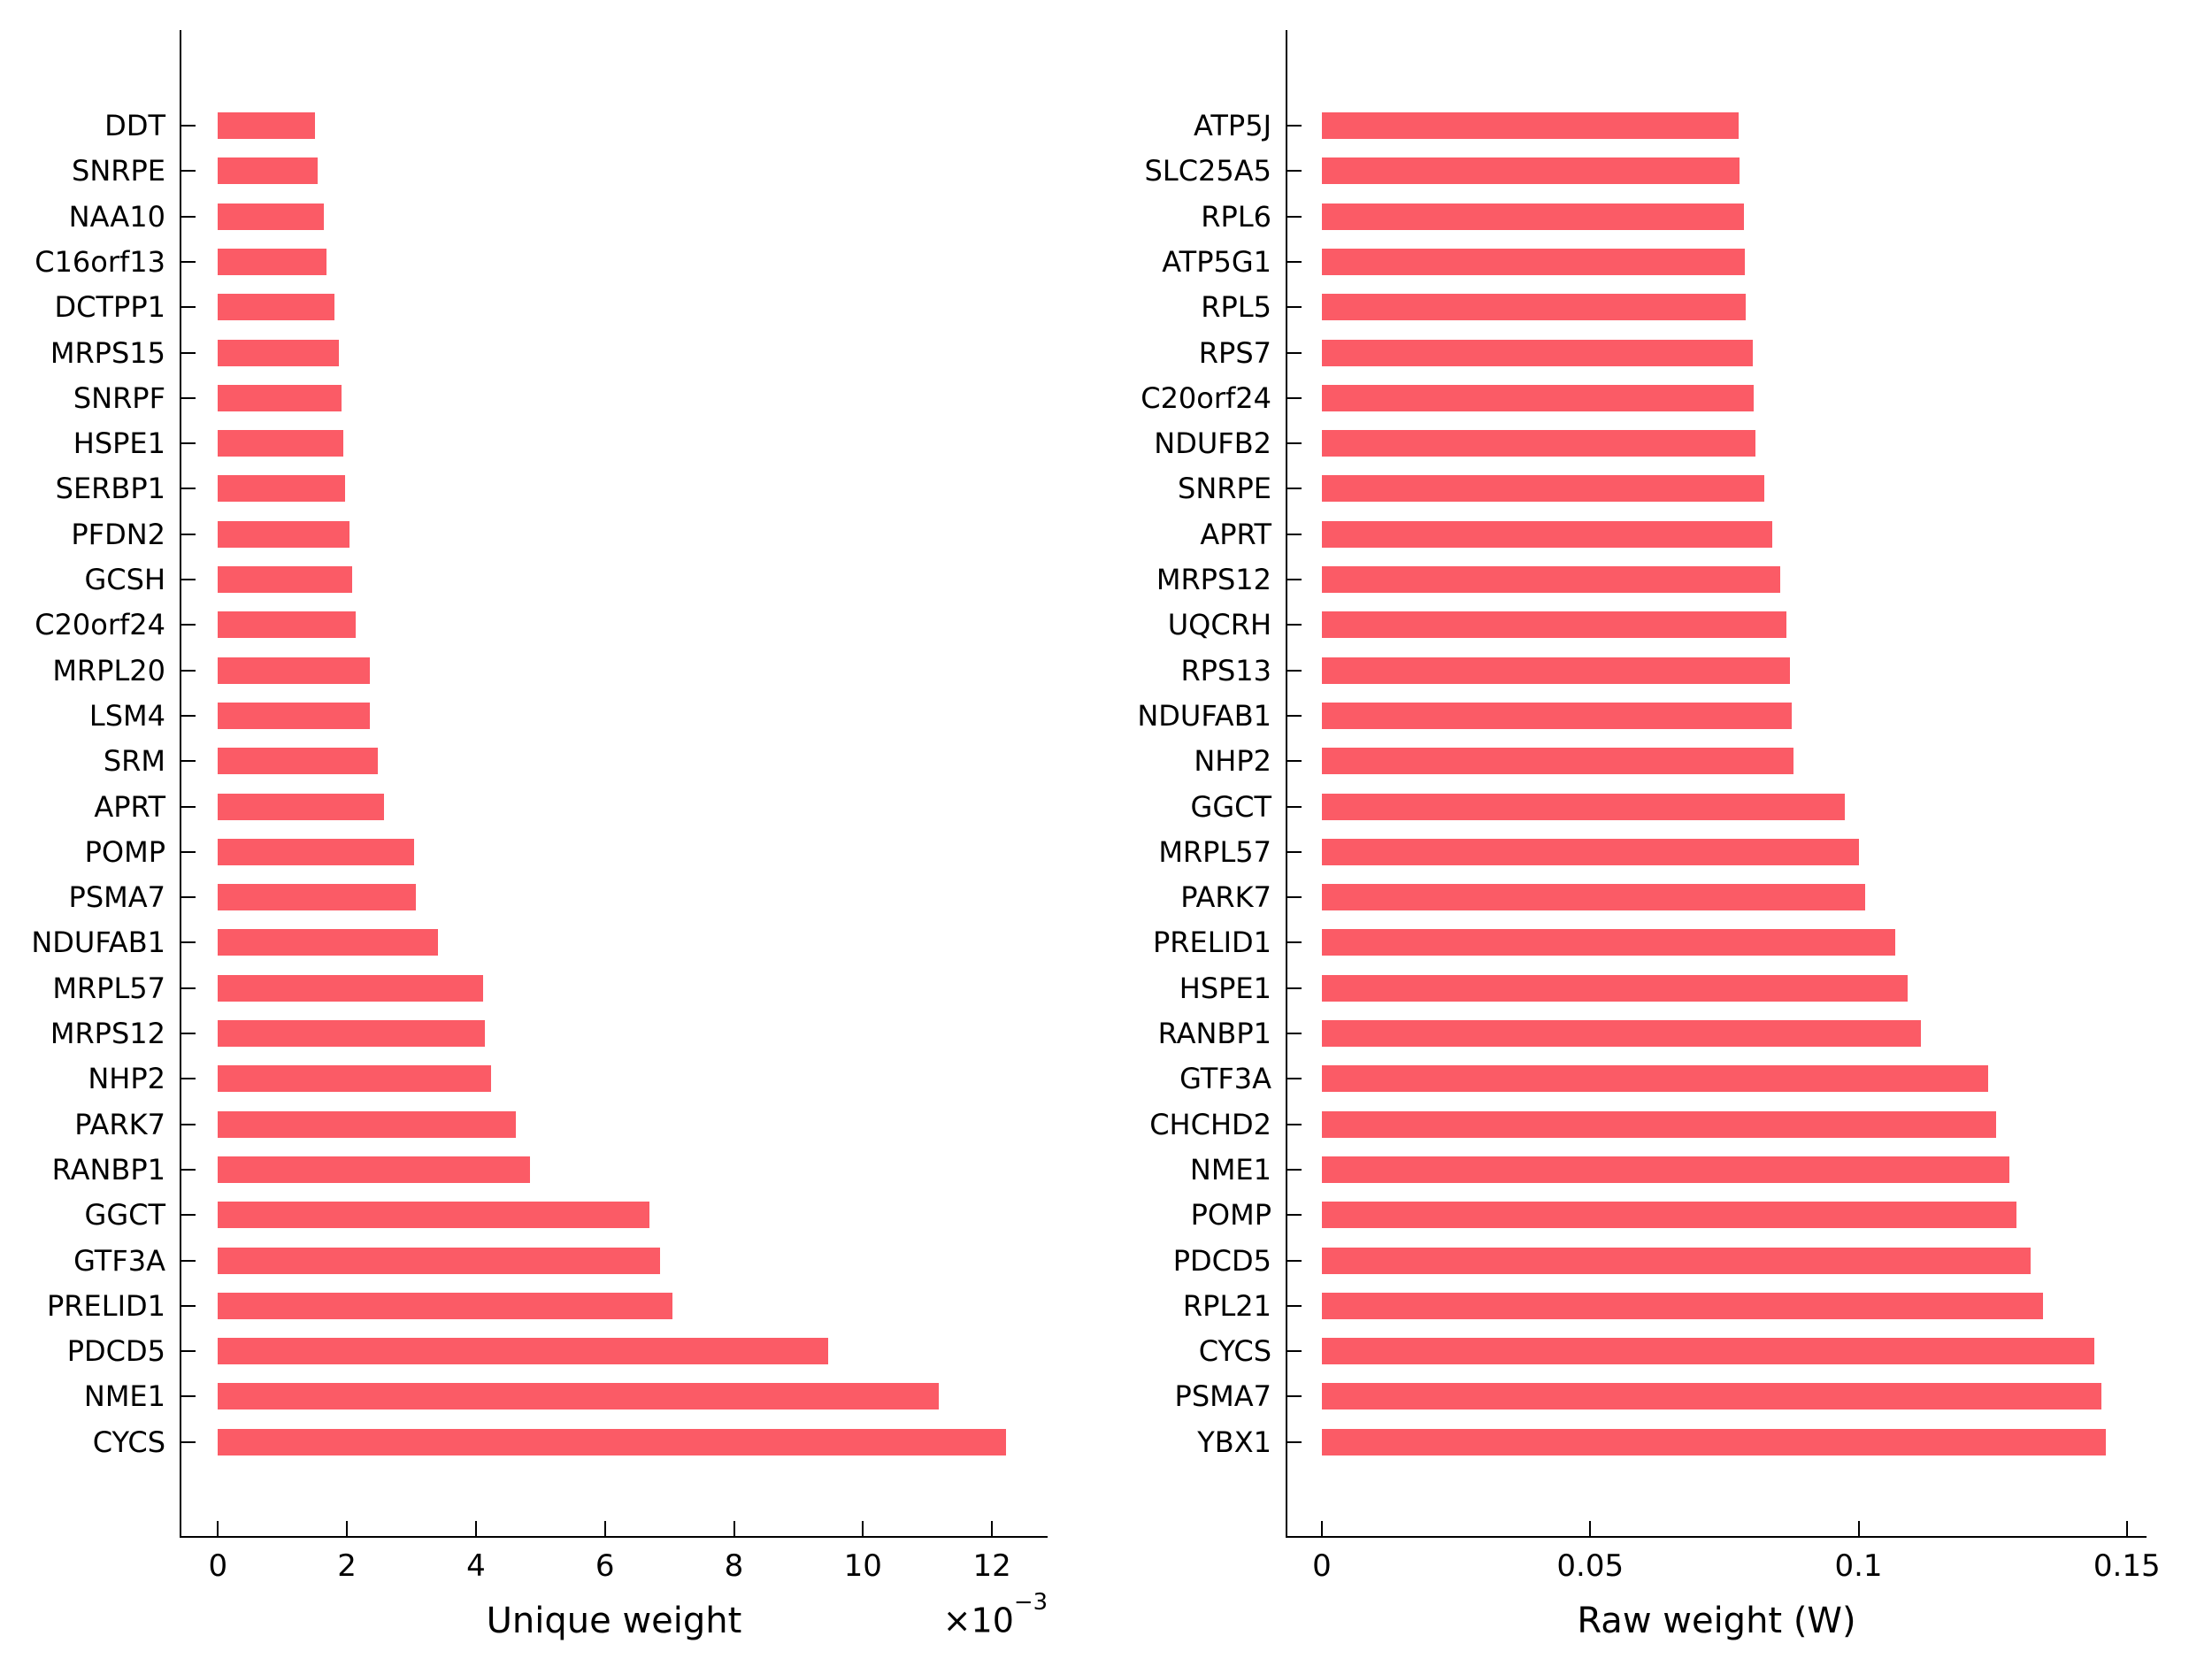  Describe the element at coordinates (1717, 1621) in the screenshot. I see `x-axis-label-raw-weight: Raw weight (W)` at that location.